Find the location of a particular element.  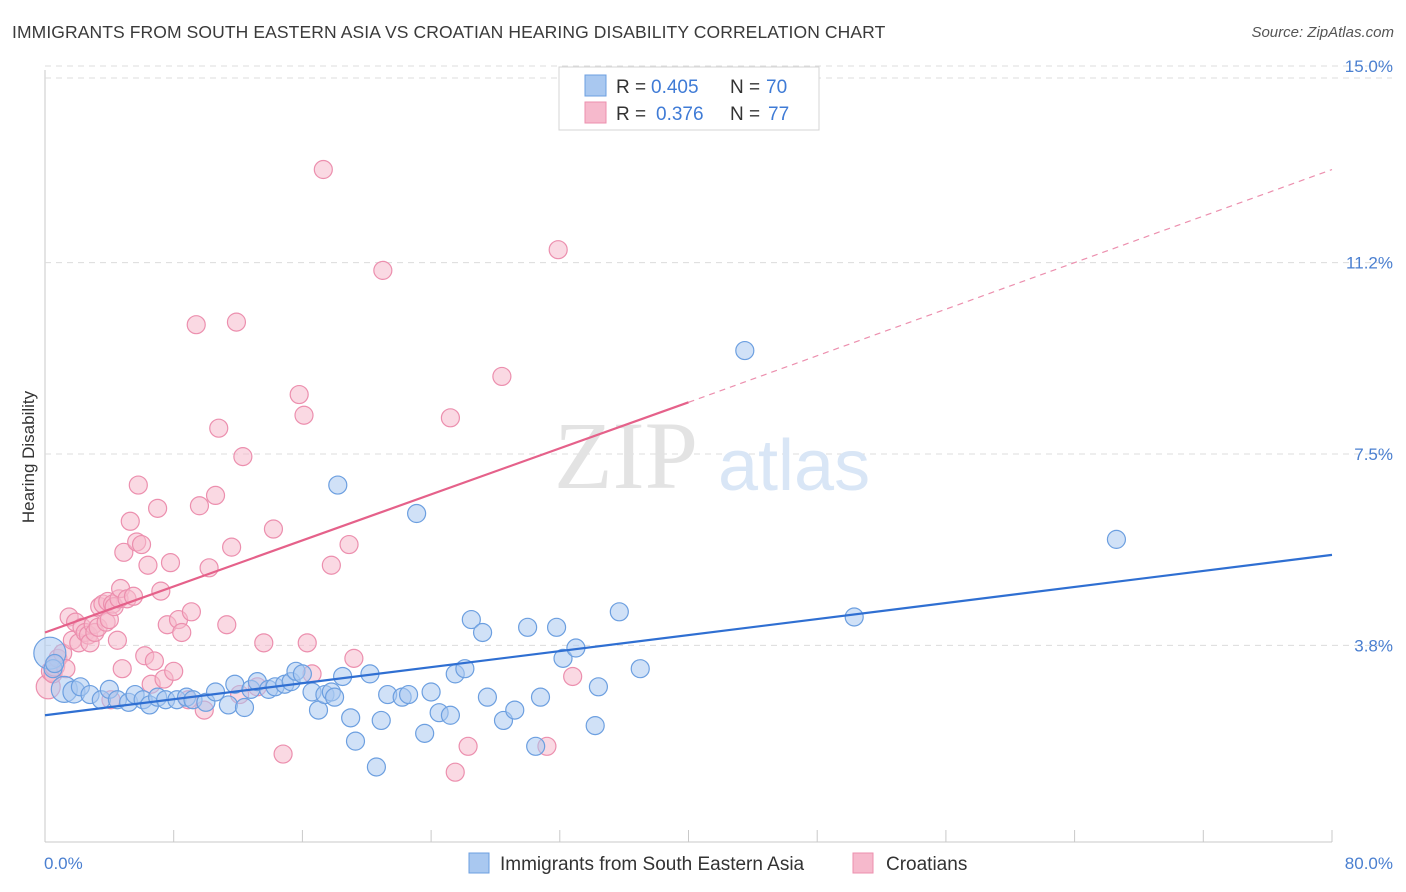

legend-swatch-pink is located at coordinates (595, 112).